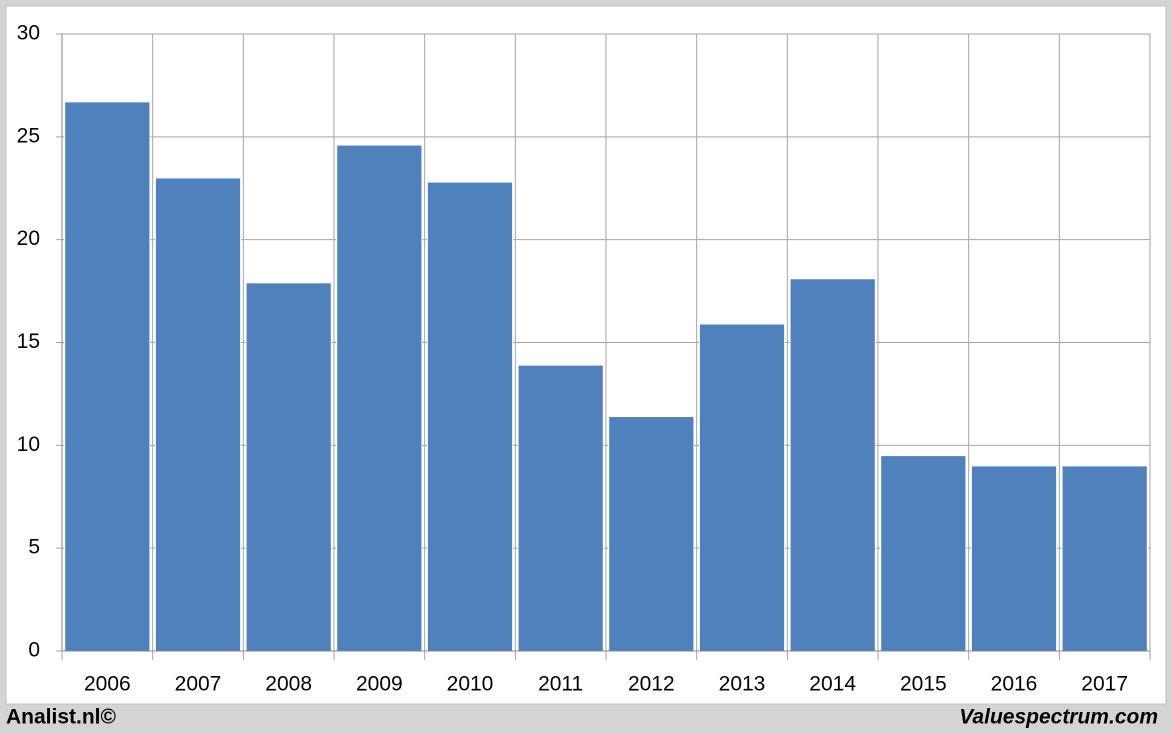 This screenshot has width=1172, height=734. I want to click on y-tick-label: 20, so click(28, 238).